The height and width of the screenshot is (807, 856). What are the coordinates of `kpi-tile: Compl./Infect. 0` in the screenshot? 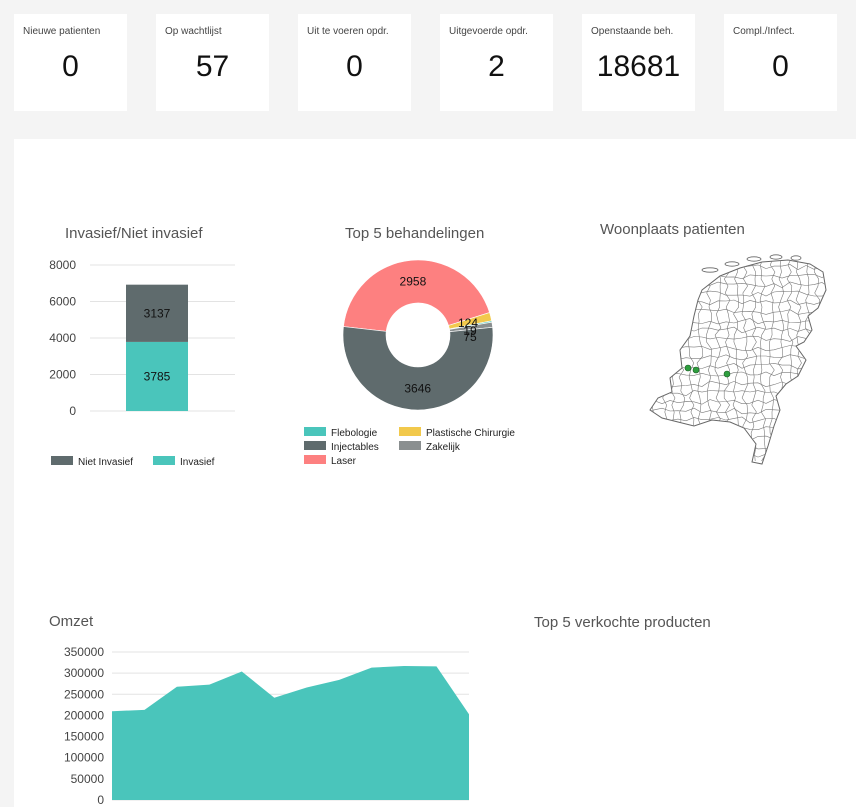 It's located at (780, 62).